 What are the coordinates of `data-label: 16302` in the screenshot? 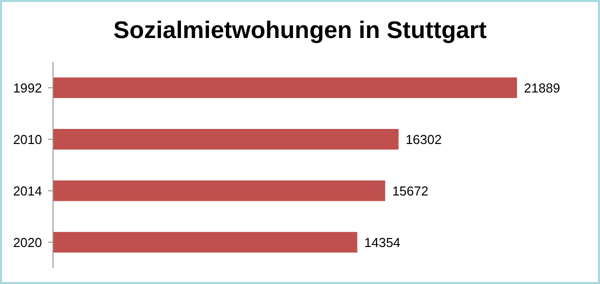 It's located at (424, 139).